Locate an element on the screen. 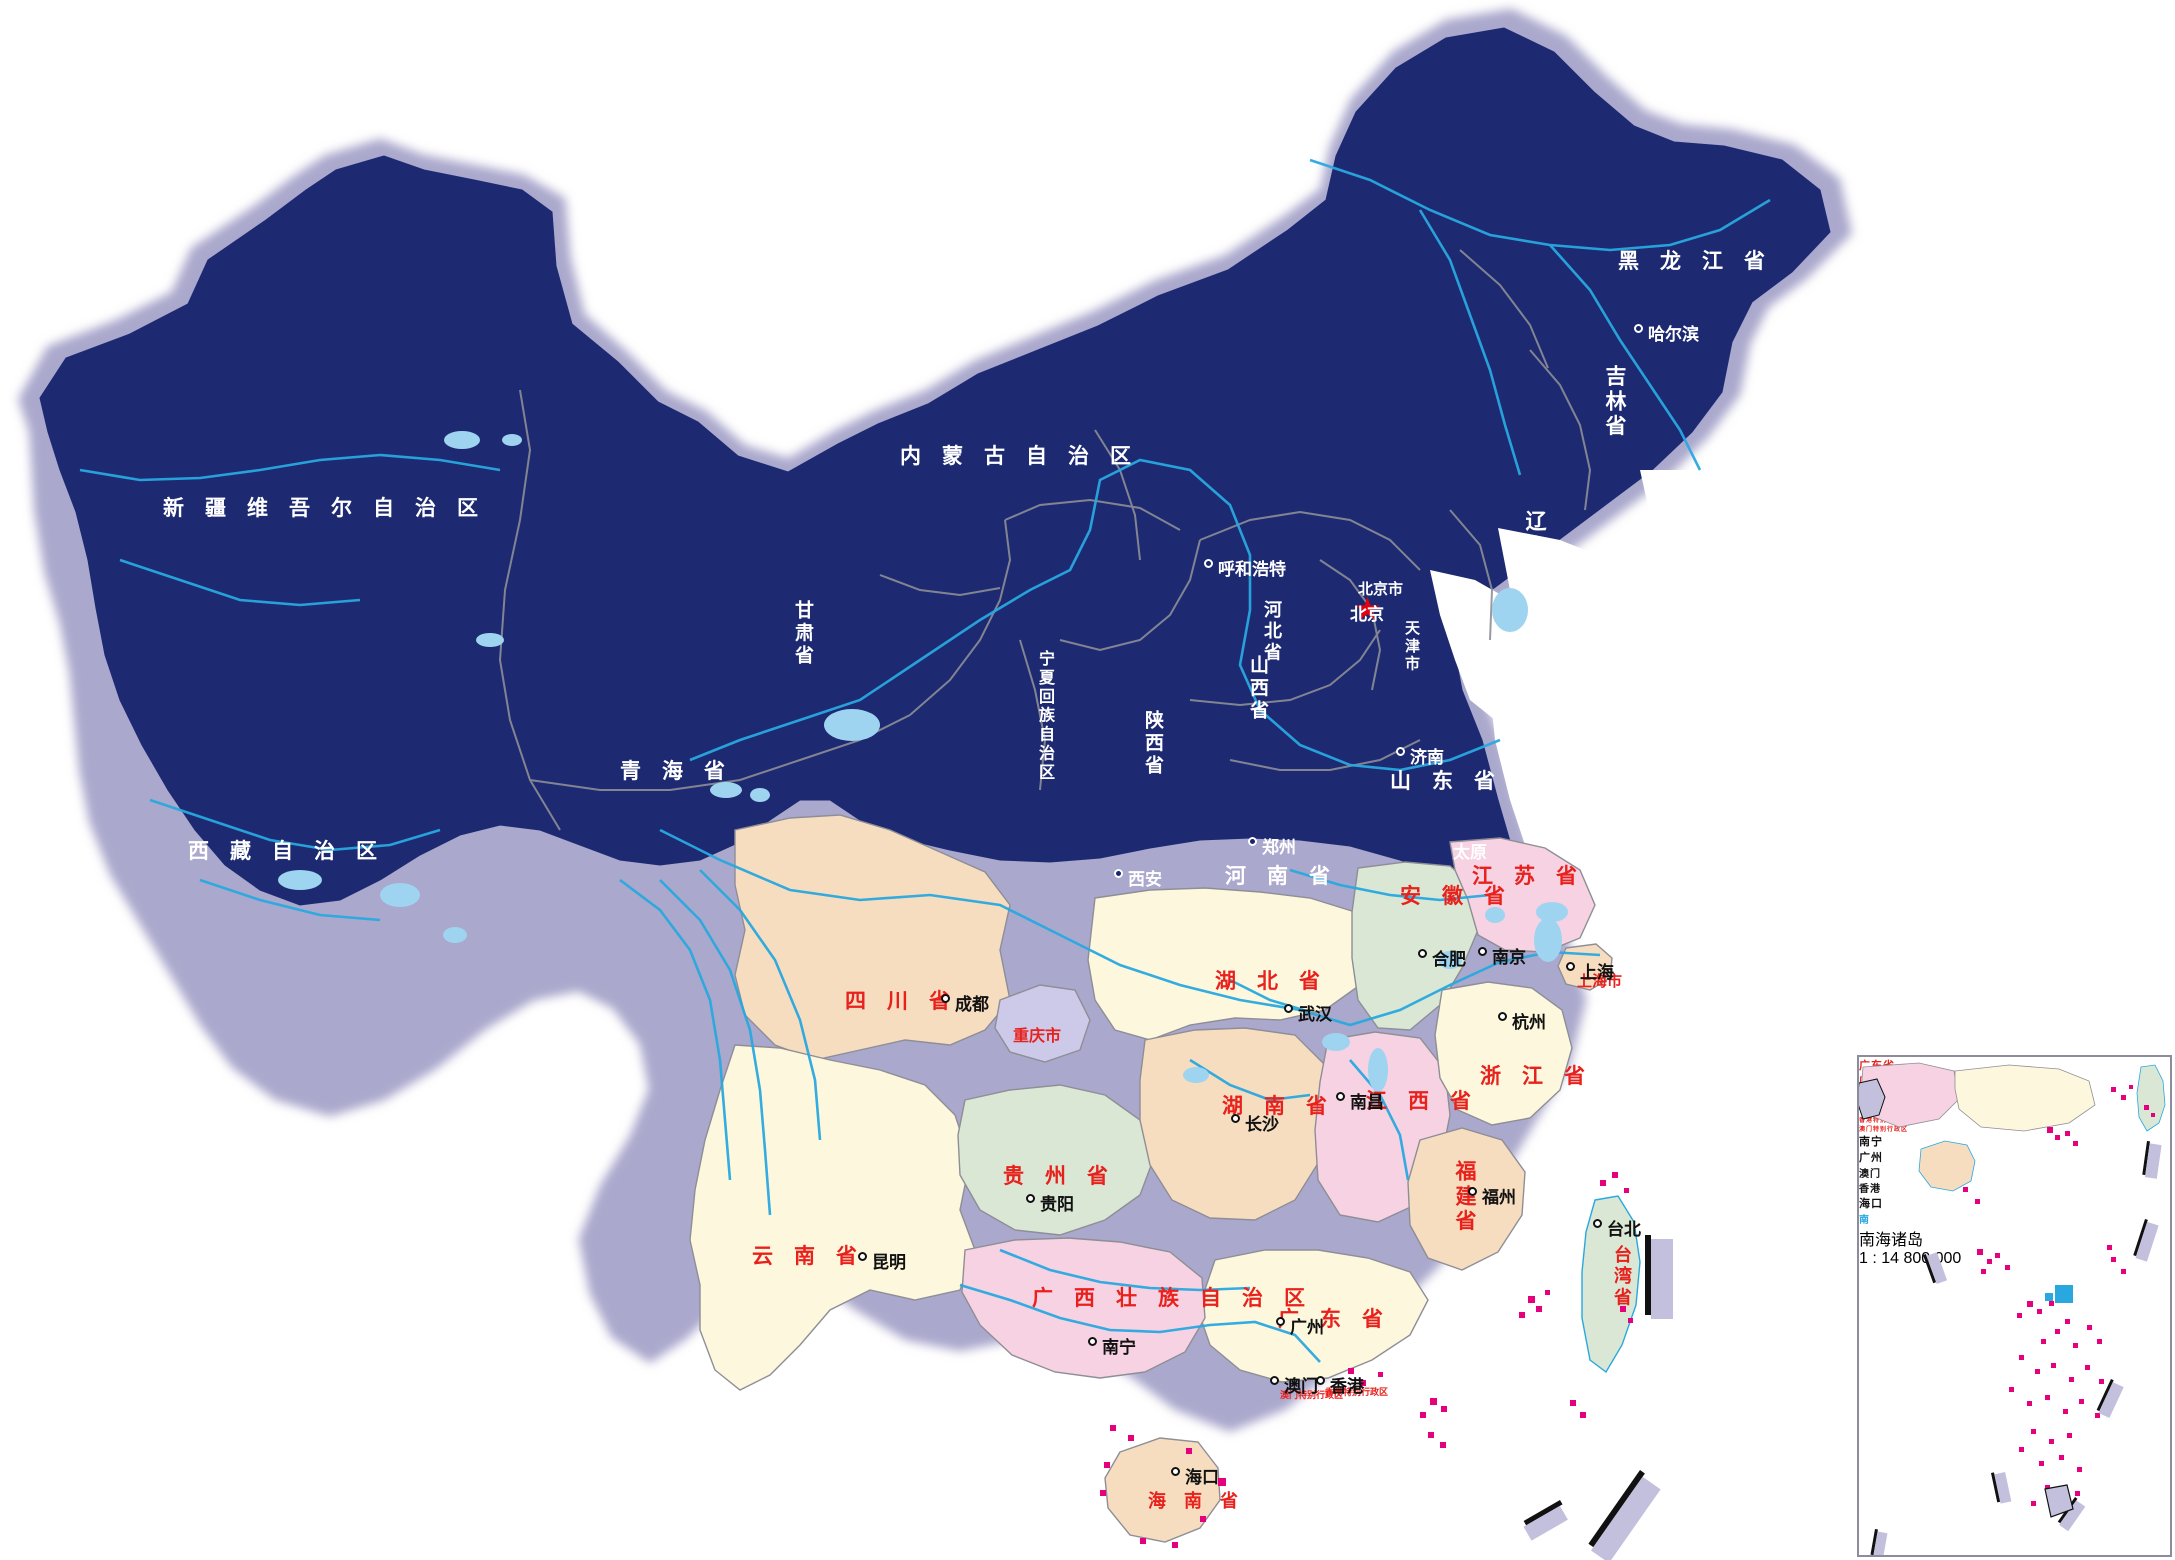  city-marker-成都 is located at coordinates (945, 998).